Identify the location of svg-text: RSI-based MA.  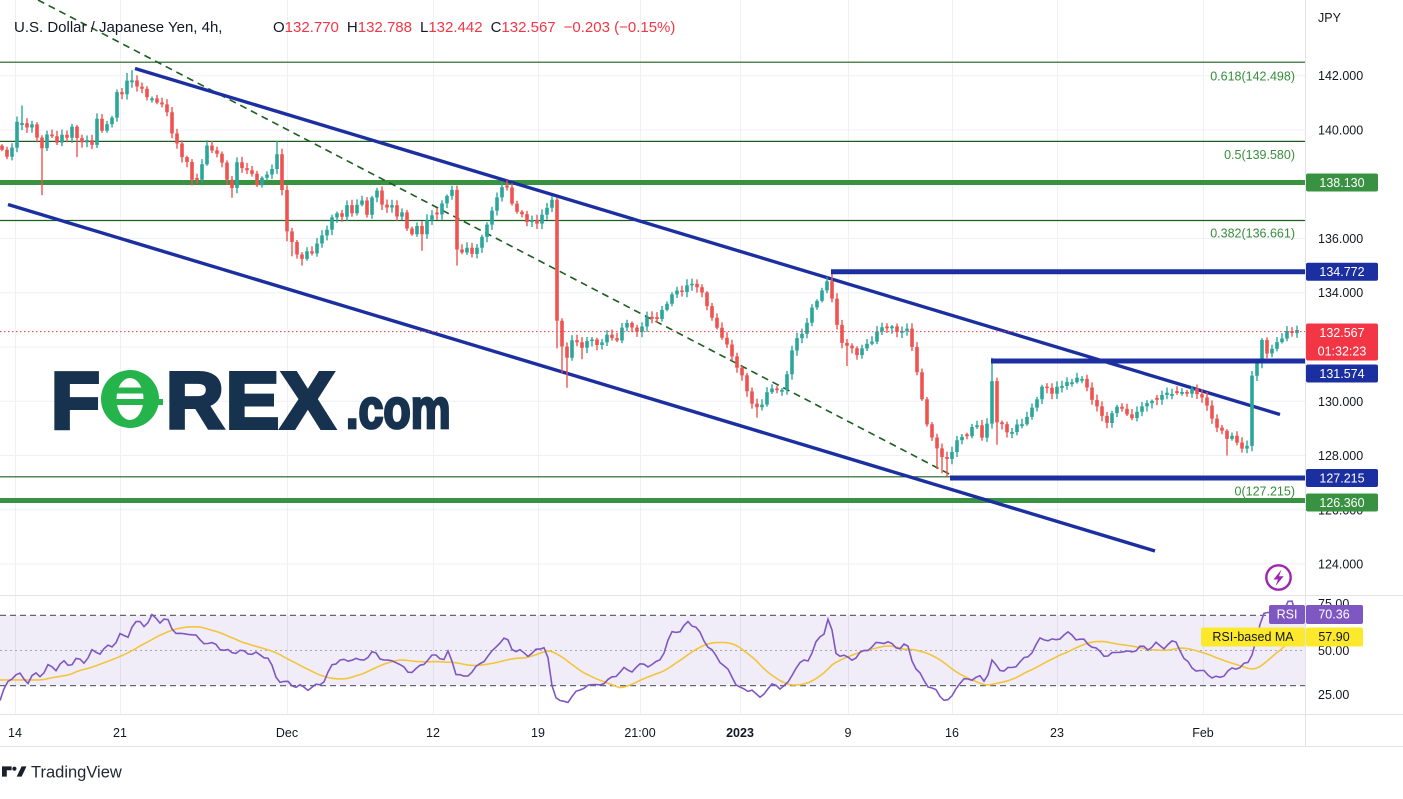
(1253, 637).